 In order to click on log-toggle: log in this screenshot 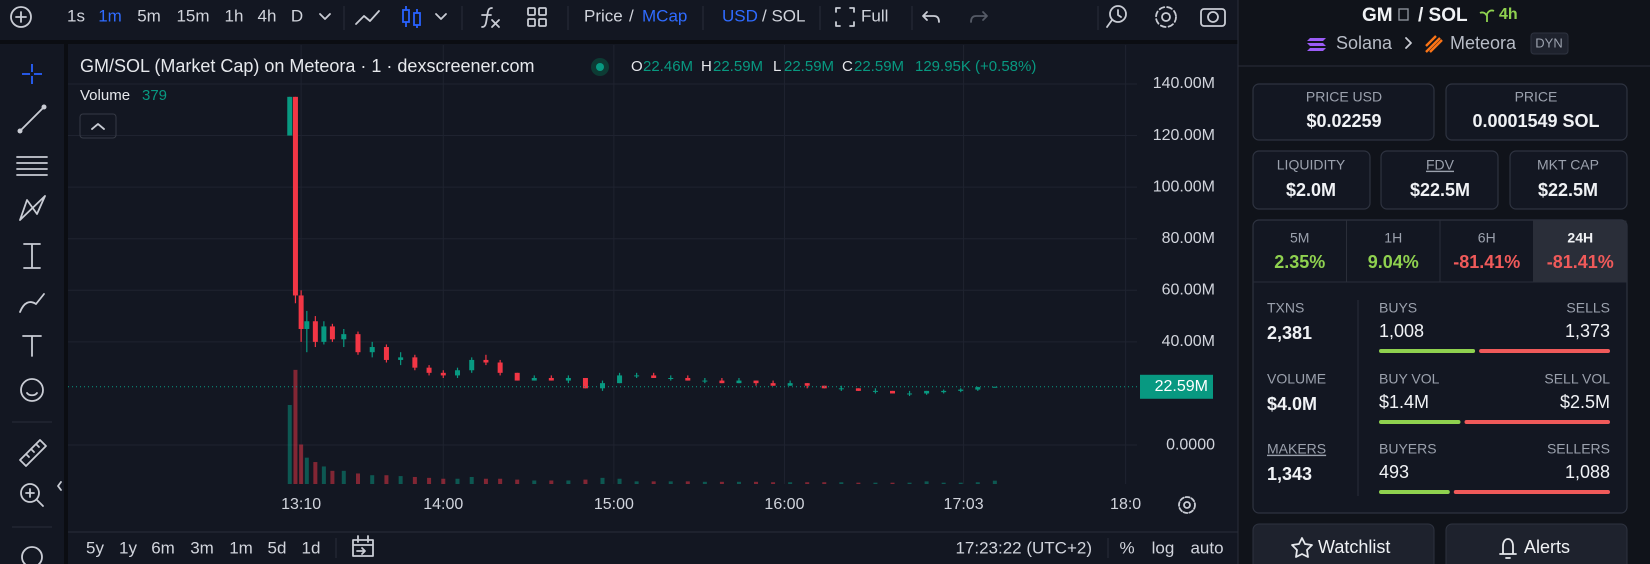, I will do `click(1163, 547)`.